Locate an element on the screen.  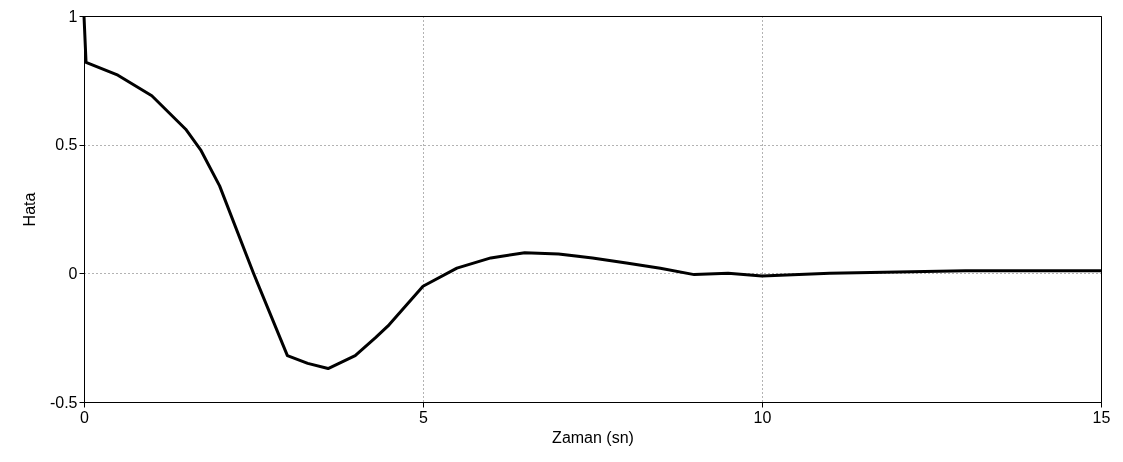
y-axis-title: Hata is located at coordinates (29, 209).